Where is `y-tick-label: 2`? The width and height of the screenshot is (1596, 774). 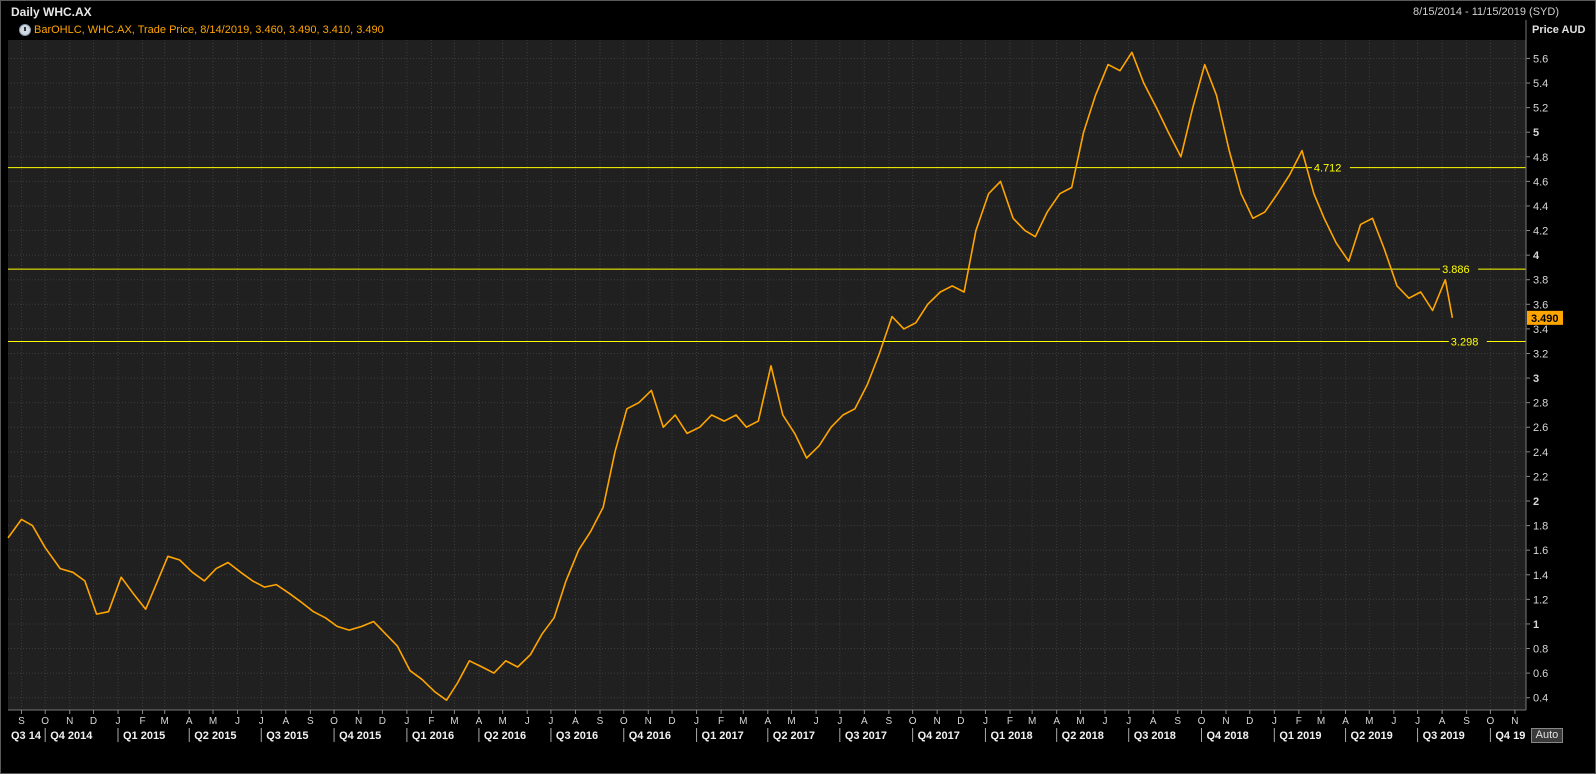 y-tick-label: 2 is located at coordinates (1536, 502).